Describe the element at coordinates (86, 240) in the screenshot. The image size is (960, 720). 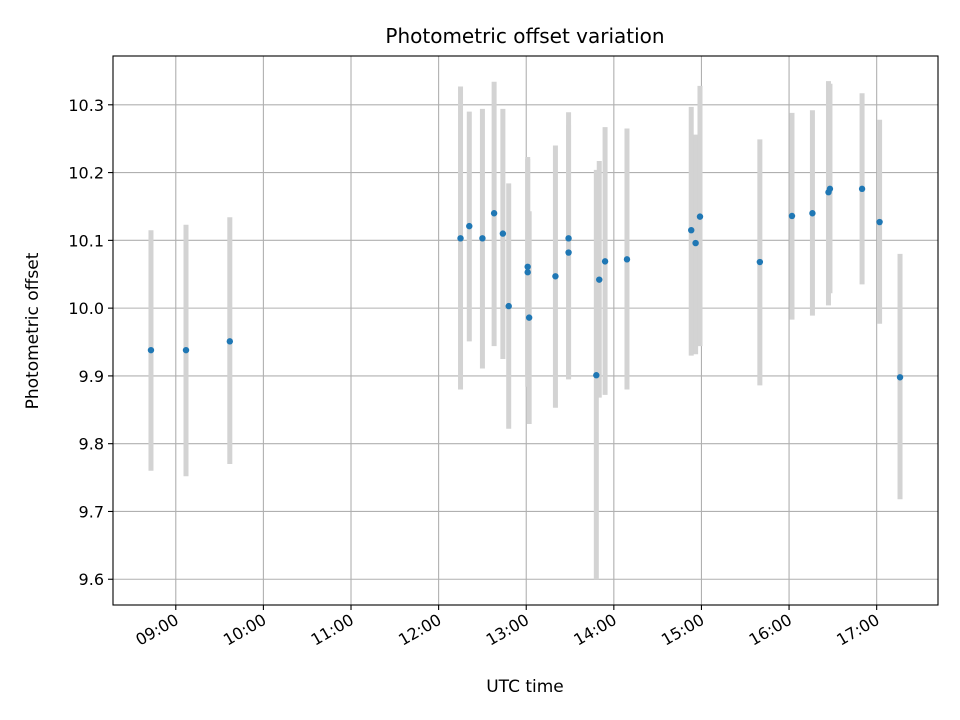
I see `y-tick-label: 10.1` at that location.